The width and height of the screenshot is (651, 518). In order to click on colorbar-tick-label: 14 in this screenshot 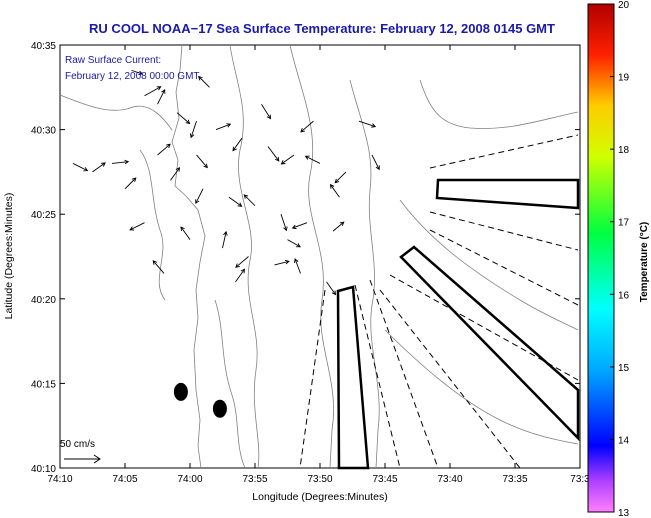, I will do `click(624, 440)`.